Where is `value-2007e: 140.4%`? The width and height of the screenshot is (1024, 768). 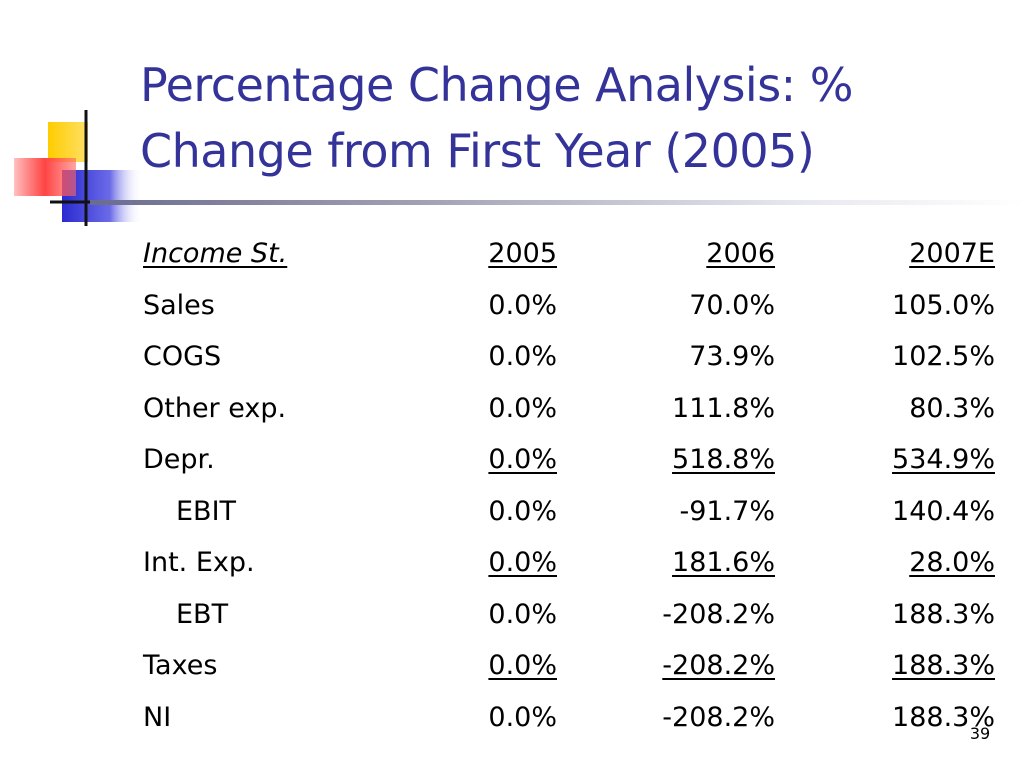
value-2007e: 140.4% is located at coordinates (943, 511).